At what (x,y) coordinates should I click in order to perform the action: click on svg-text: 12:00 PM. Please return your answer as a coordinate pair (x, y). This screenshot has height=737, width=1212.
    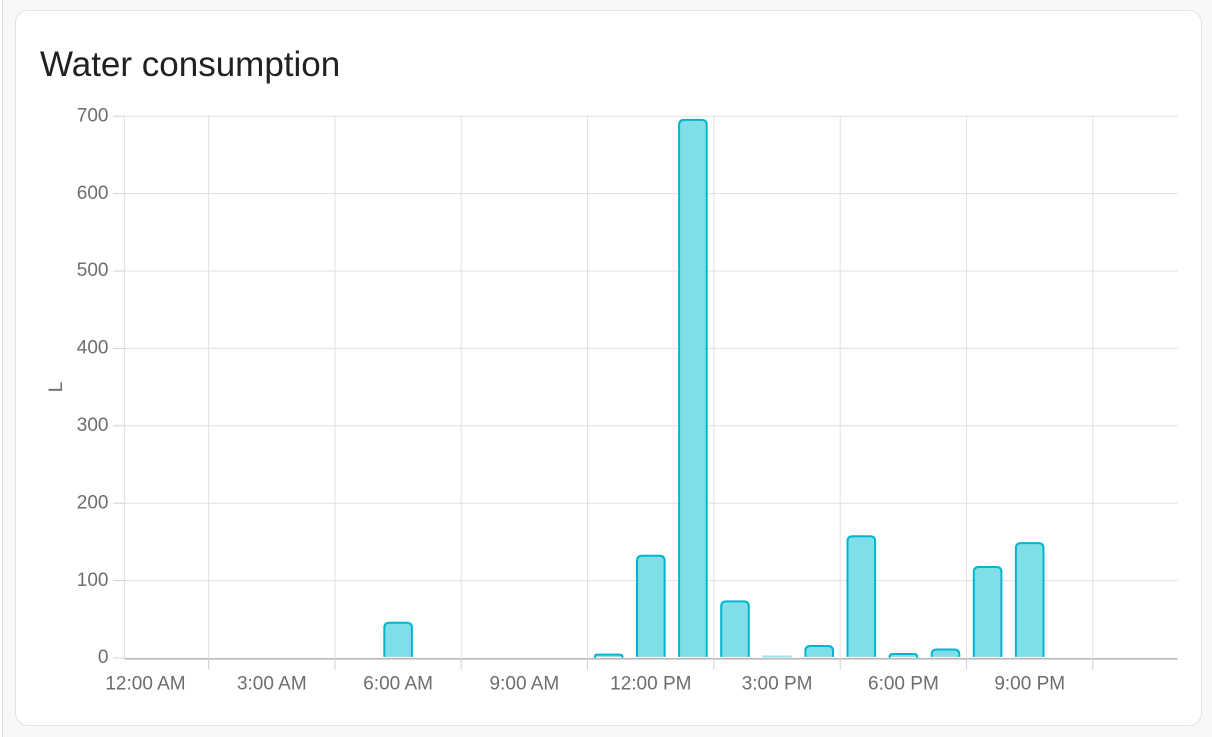
    Looking at the image, I should click on (650, 684).